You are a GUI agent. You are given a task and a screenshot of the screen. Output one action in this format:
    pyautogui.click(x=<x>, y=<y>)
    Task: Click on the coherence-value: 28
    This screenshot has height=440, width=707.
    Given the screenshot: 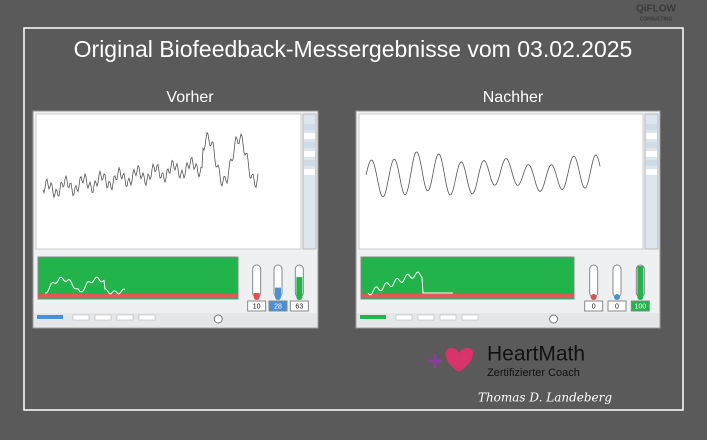 What is the action you would take?
    pyautogui.click(x=278, y=306)
    